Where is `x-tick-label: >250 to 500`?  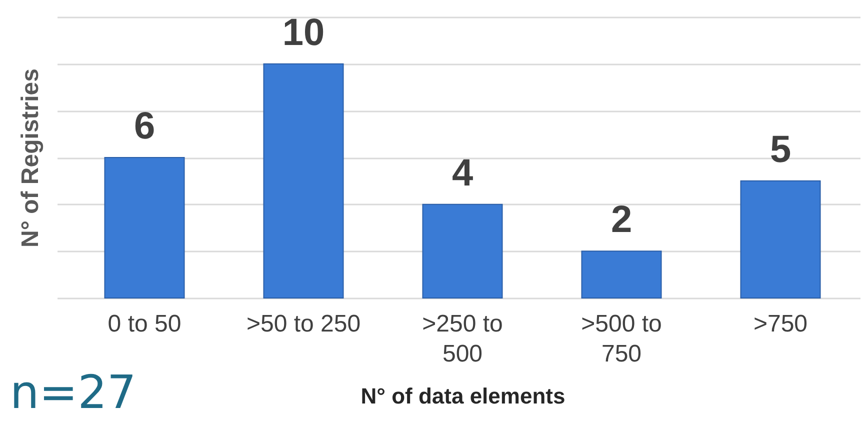
x-tick-label: >250 to 500 is located at coordinates (462, 339).